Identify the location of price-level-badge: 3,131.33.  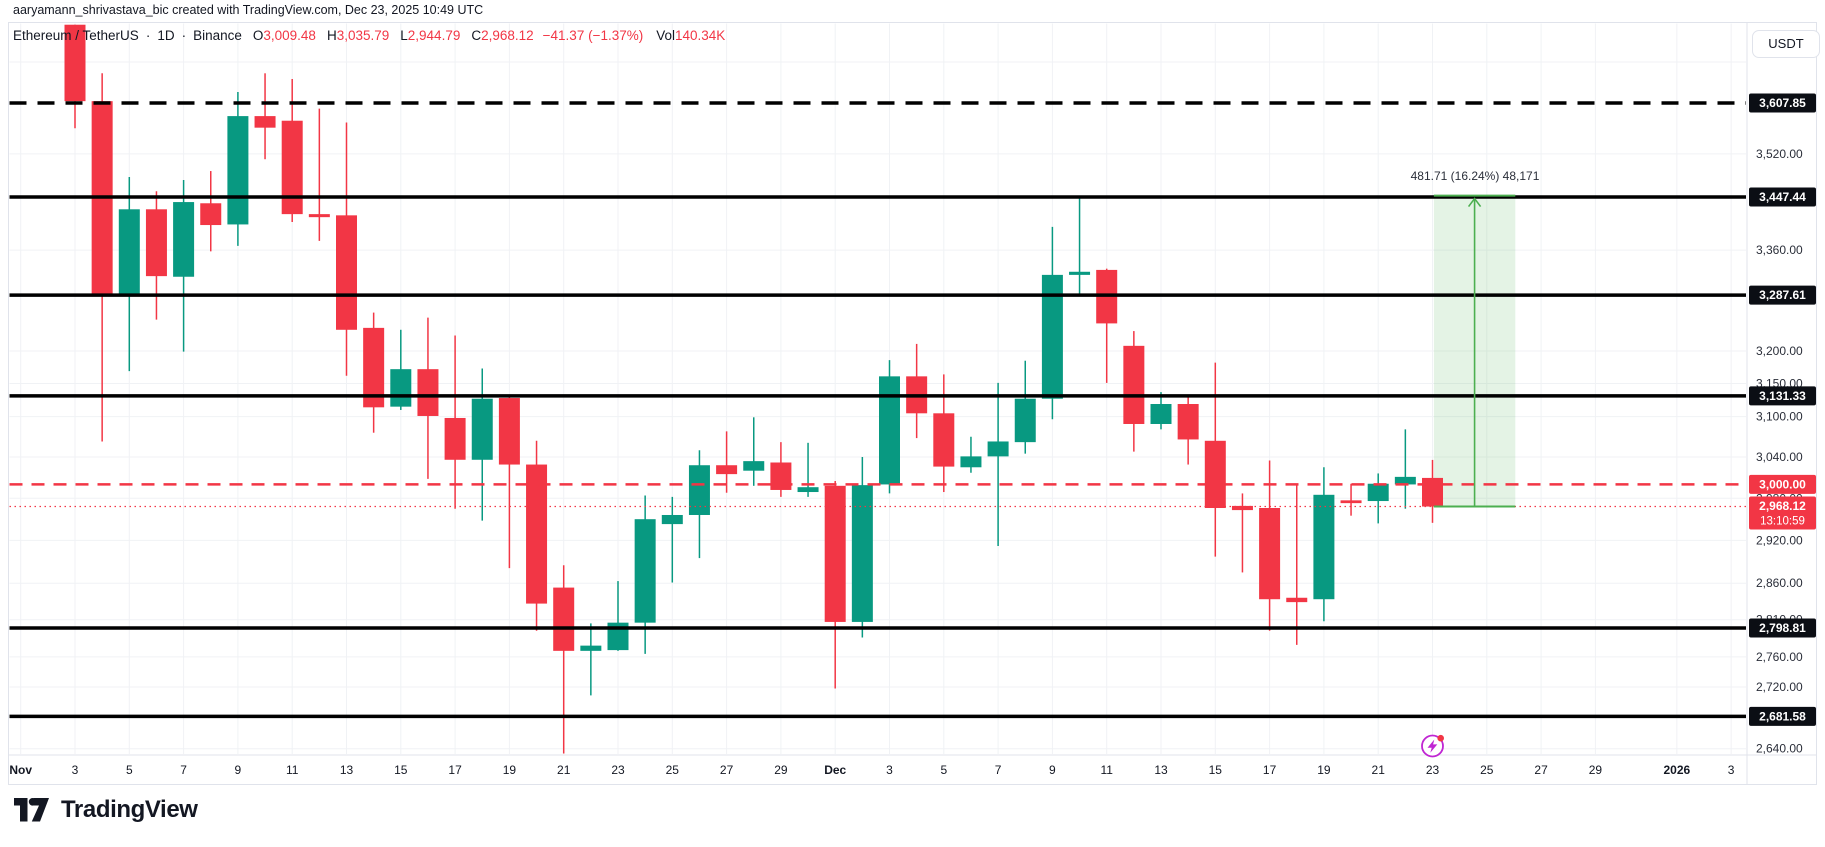
(1782, 396).